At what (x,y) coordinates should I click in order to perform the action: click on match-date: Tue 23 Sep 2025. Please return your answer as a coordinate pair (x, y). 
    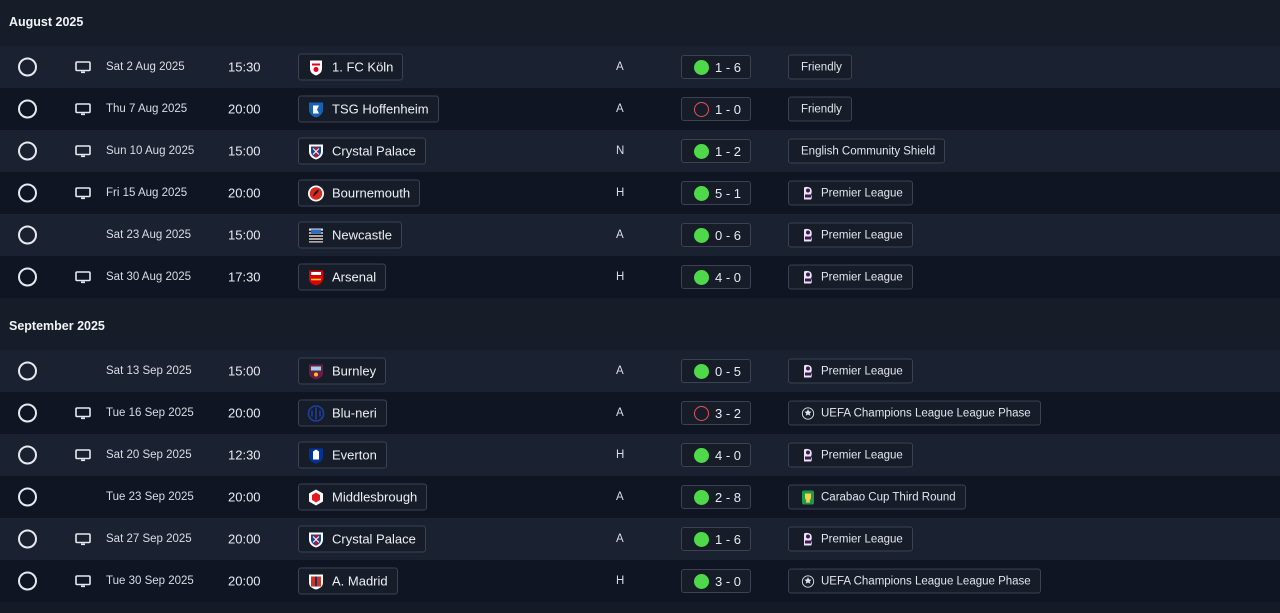
    Looking at the image, I should click on (150, 497).